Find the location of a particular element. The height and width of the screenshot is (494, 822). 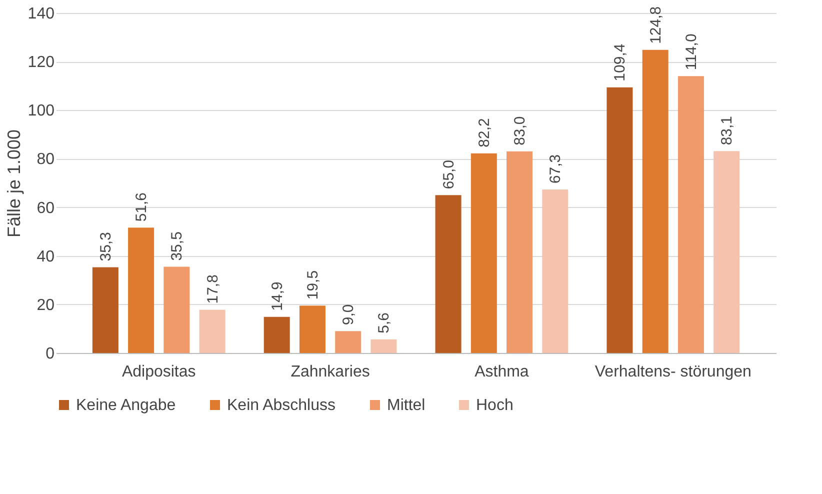

y-tick-label: 60 is located at coordinates (45, 208).